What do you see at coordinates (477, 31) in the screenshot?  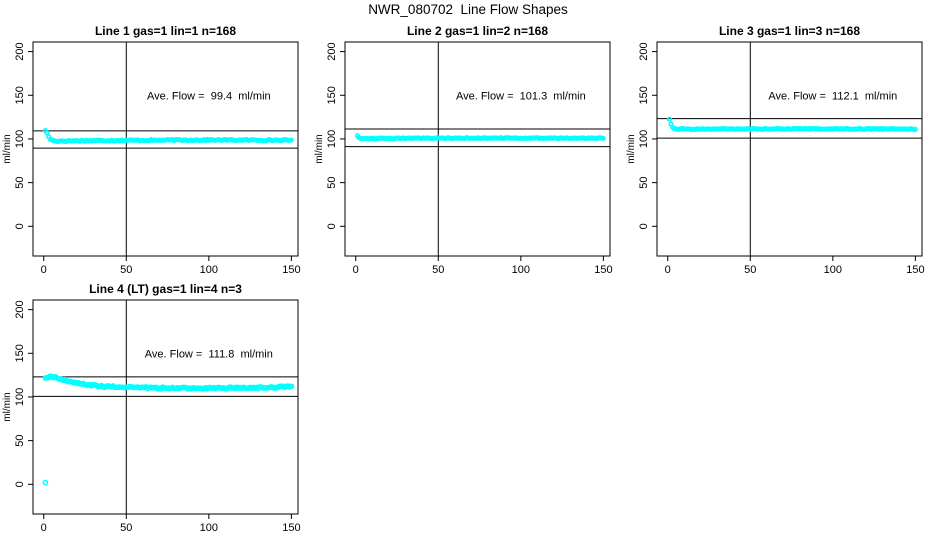 I see `subplot-title: Line 2 gas=1 lin=2 n=168` at bounding box center [477, 31].